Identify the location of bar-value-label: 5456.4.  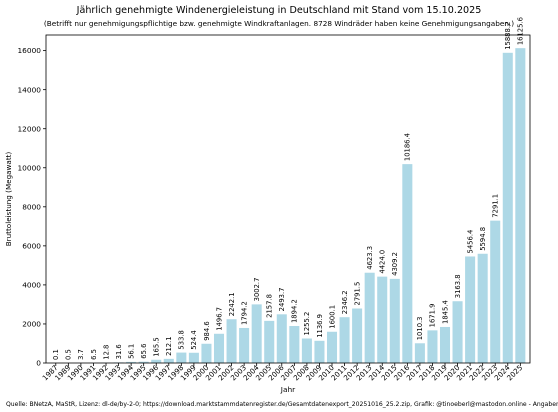
(470, 242).